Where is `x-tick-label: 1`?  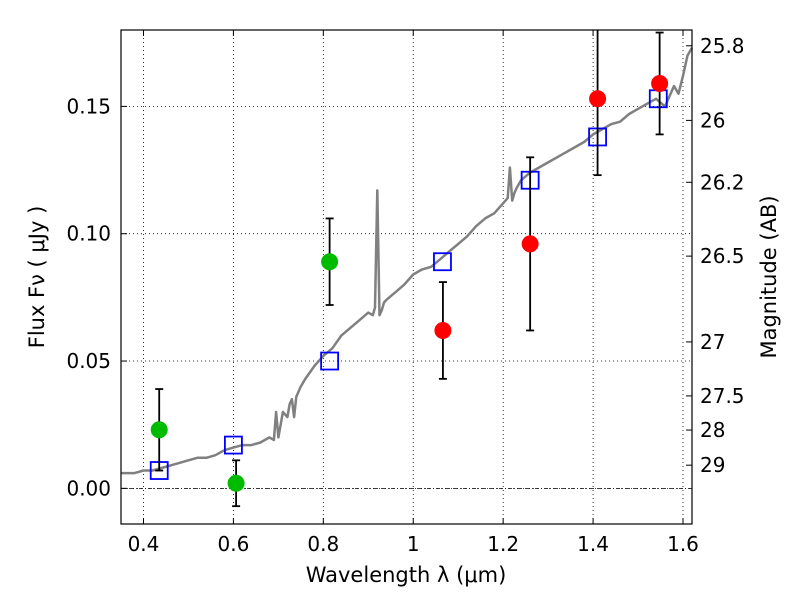
x-tick-label: 1 is located at coordinates (413, 544).